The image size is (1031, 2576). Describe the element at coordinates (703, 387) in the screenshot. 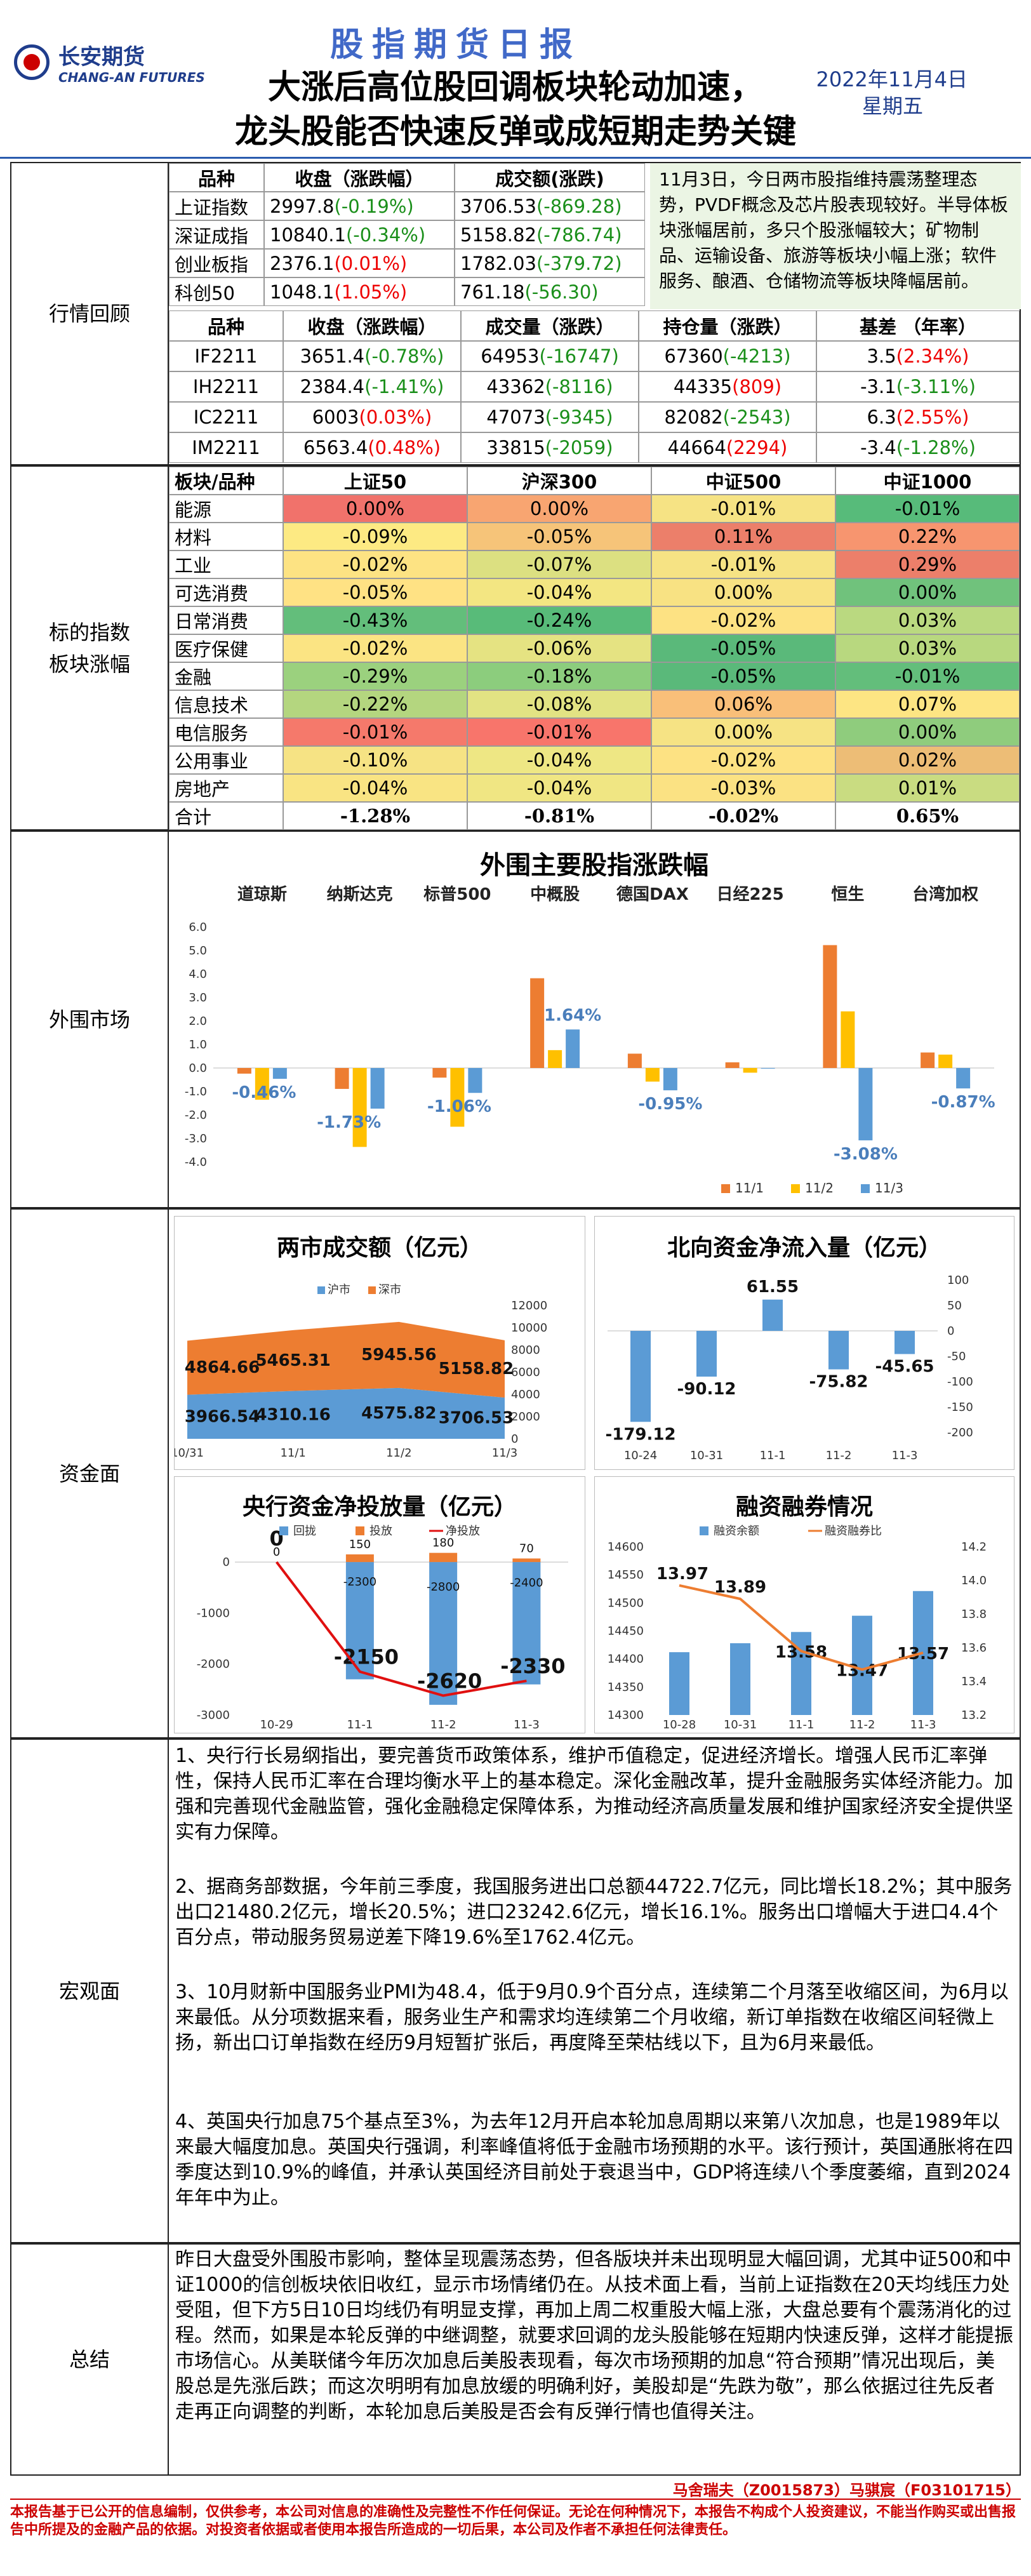

I see `futures-value: 44335` at that location.